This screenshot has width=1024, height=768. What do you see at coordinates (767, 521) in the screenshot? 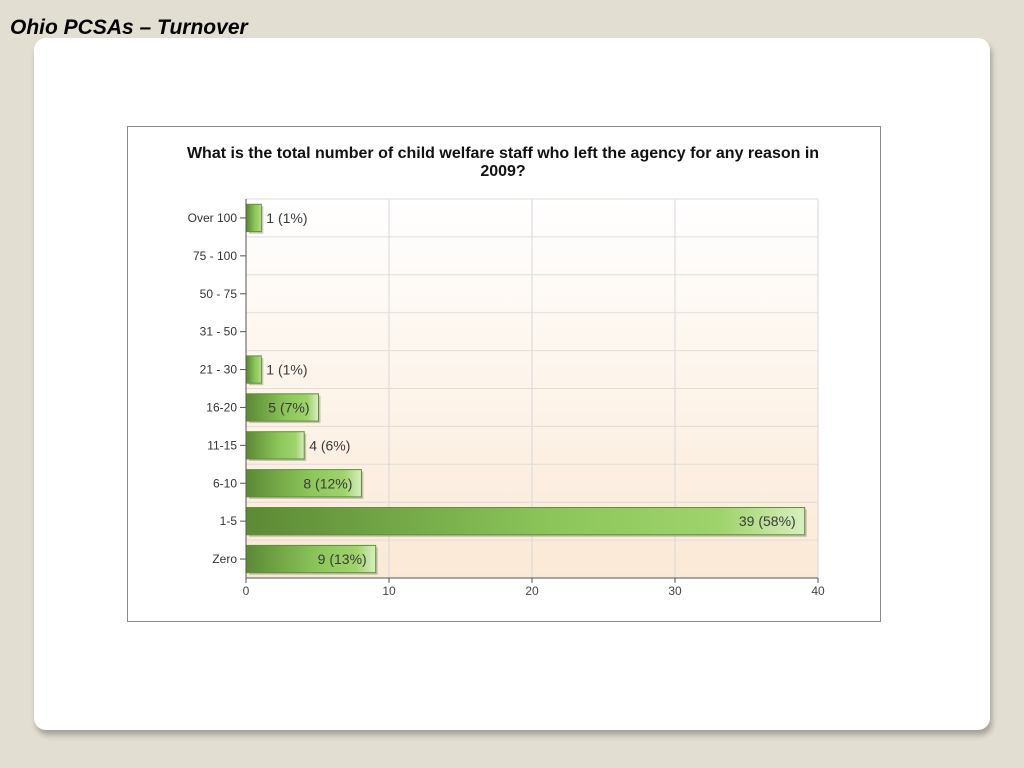
I see `data-label: 39 (58%)` at bounding box center [767, 521].